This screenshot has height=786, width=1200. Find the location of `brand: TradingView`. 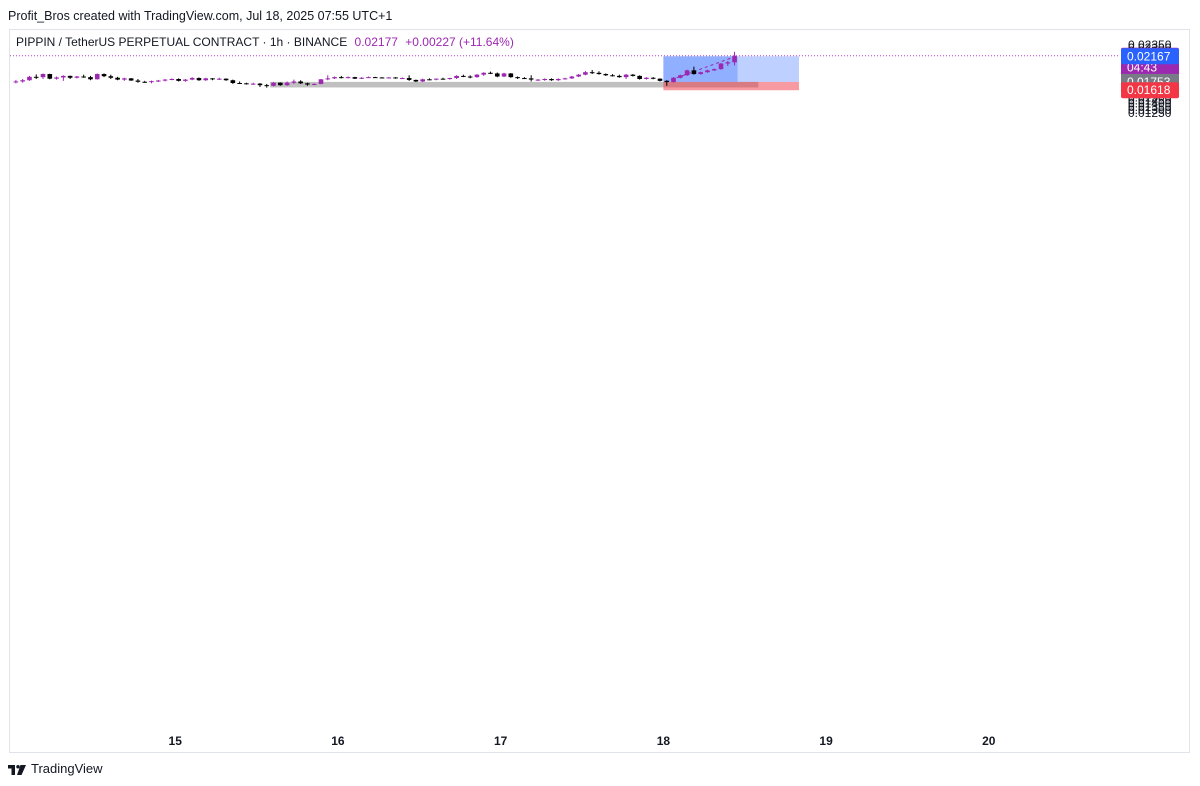

brand: TradingView is located at coordinates (55, 768).